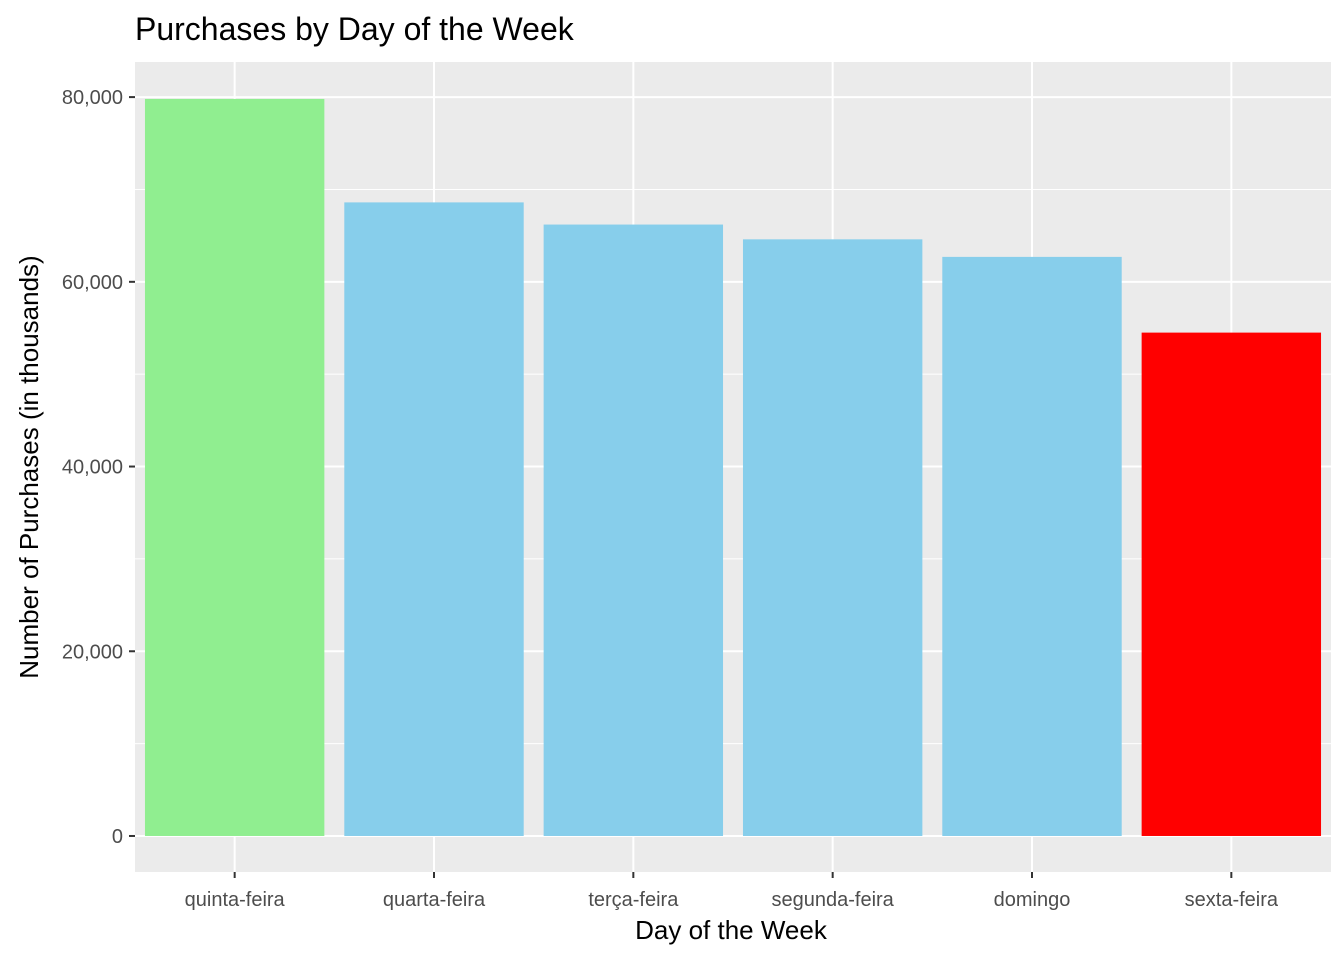 This screenshot has height=960, width=1344. What do you see at coordinates (434, 900) in the screenshot?
I see `x-tick-label: quarta-feira` at bounding box center [434, 900].